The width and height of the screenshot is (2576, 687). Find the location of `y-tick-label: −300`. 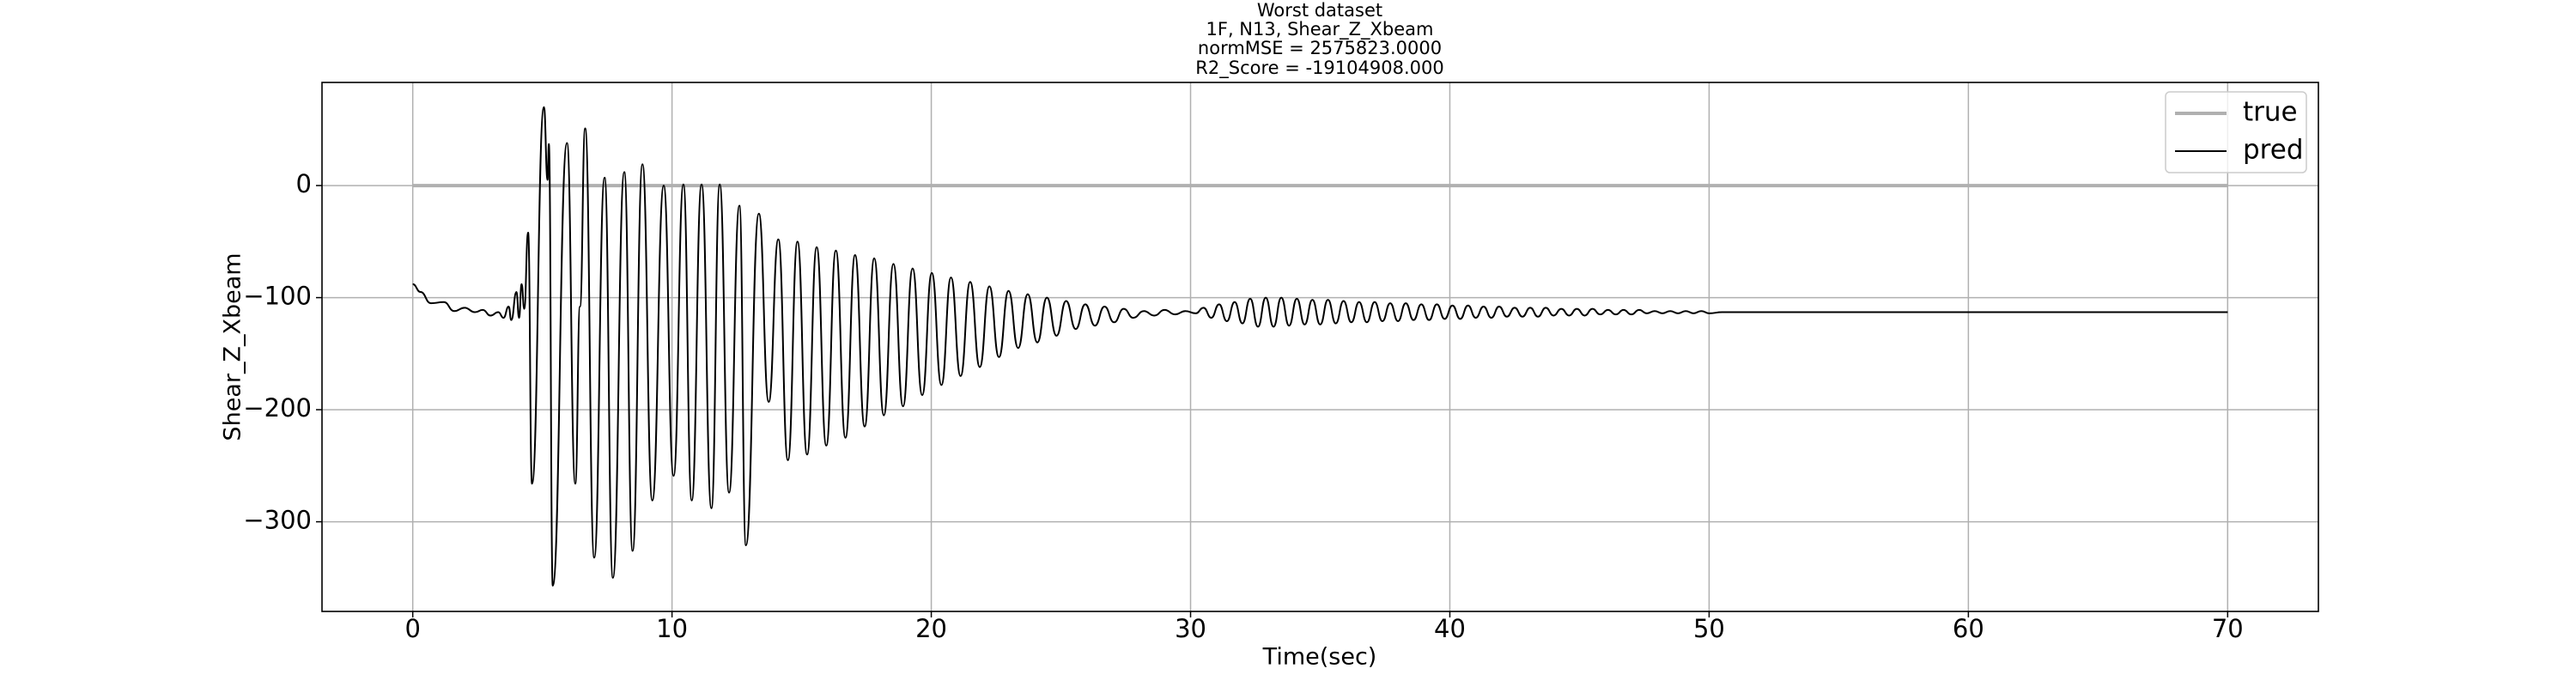

y-tick-label: −300 is located at coordinates (278, 520).